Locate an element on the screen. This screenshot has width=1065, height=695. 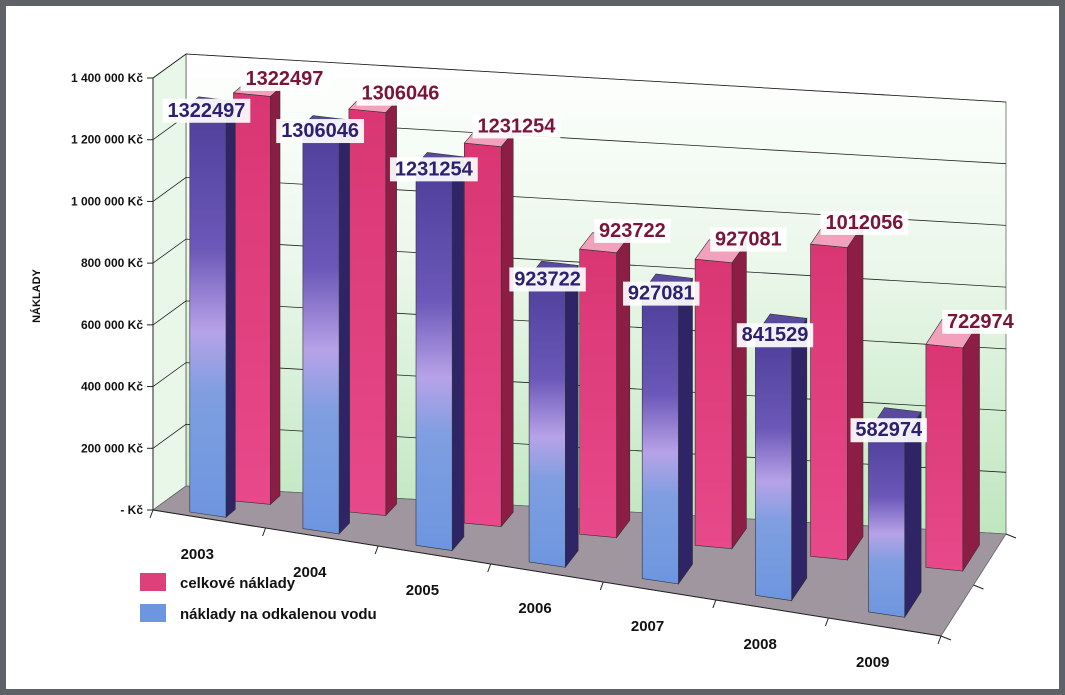
data-label-voda-text: 1306046 is located at coordinates (320, 131).